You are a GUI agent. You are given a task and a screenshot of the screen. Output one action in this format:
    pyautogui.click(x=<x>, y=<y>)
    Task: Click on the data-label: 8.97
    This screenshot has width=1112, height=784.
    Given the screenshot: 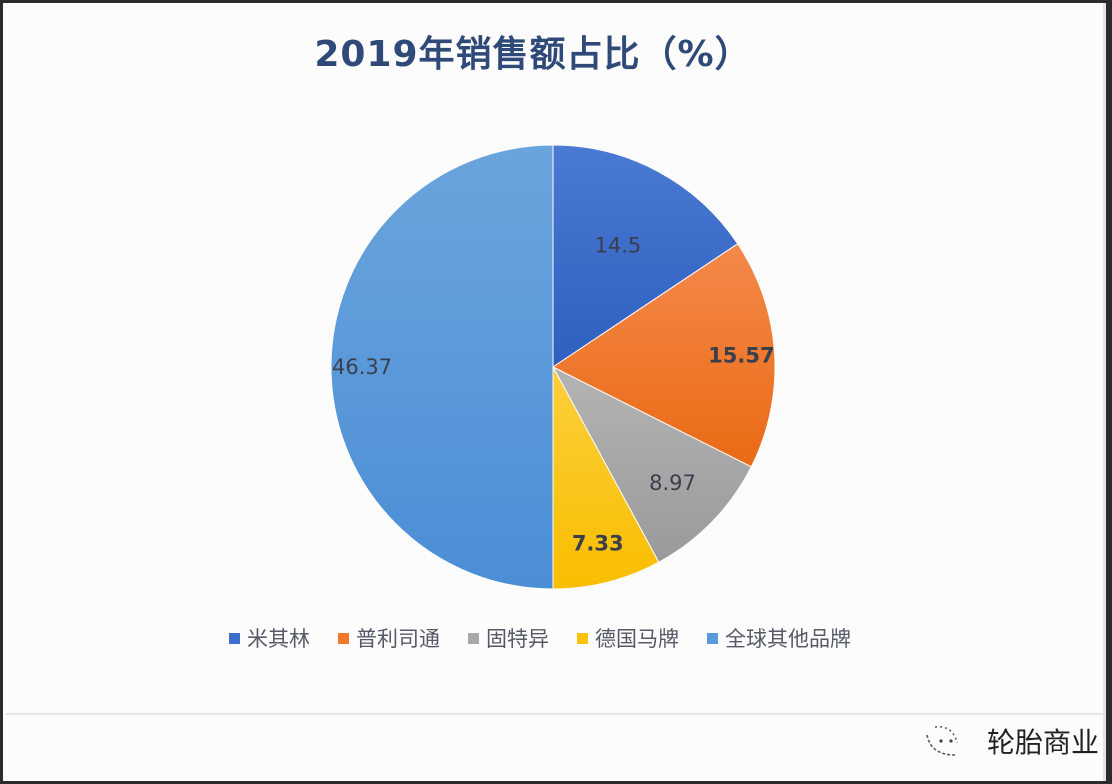 What is the action you would take?
    pyautogui.click(x=672, y=483)
    